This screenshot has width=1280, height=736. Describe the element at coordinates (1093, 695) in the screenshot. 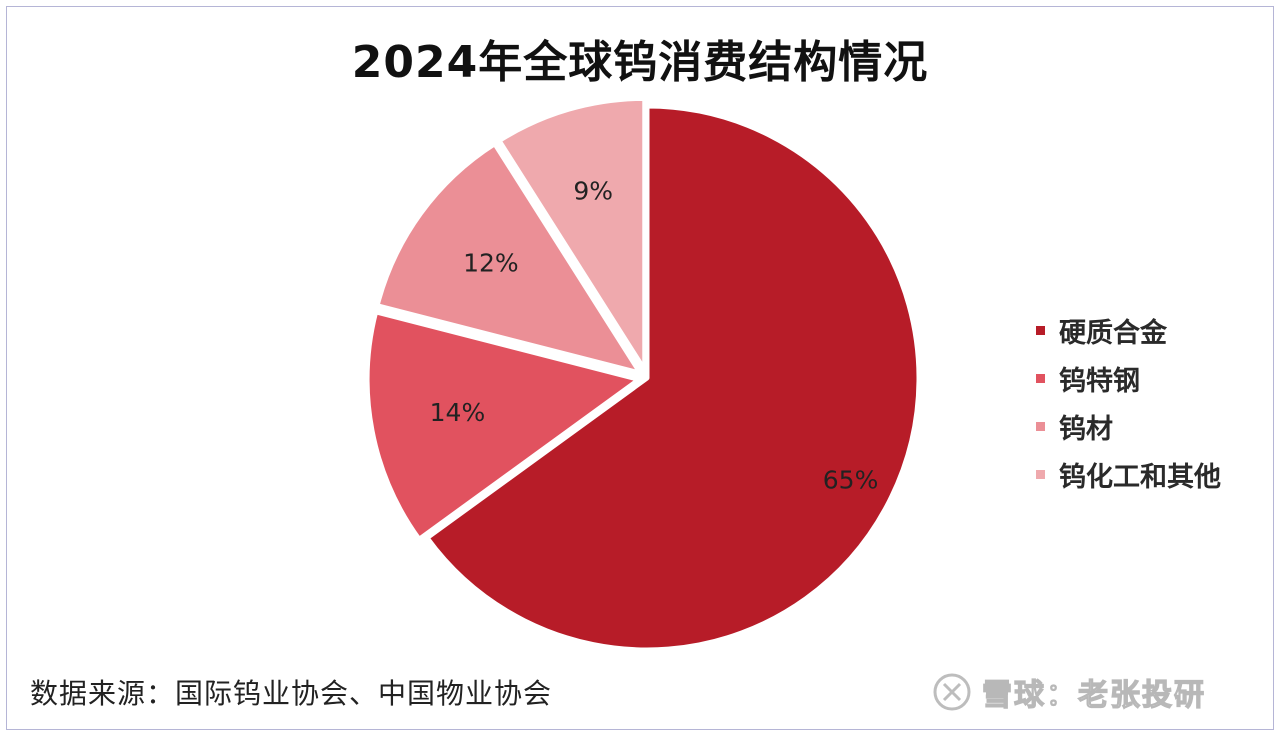

I see `watermark-text: 雪球：老张投研` at that location.